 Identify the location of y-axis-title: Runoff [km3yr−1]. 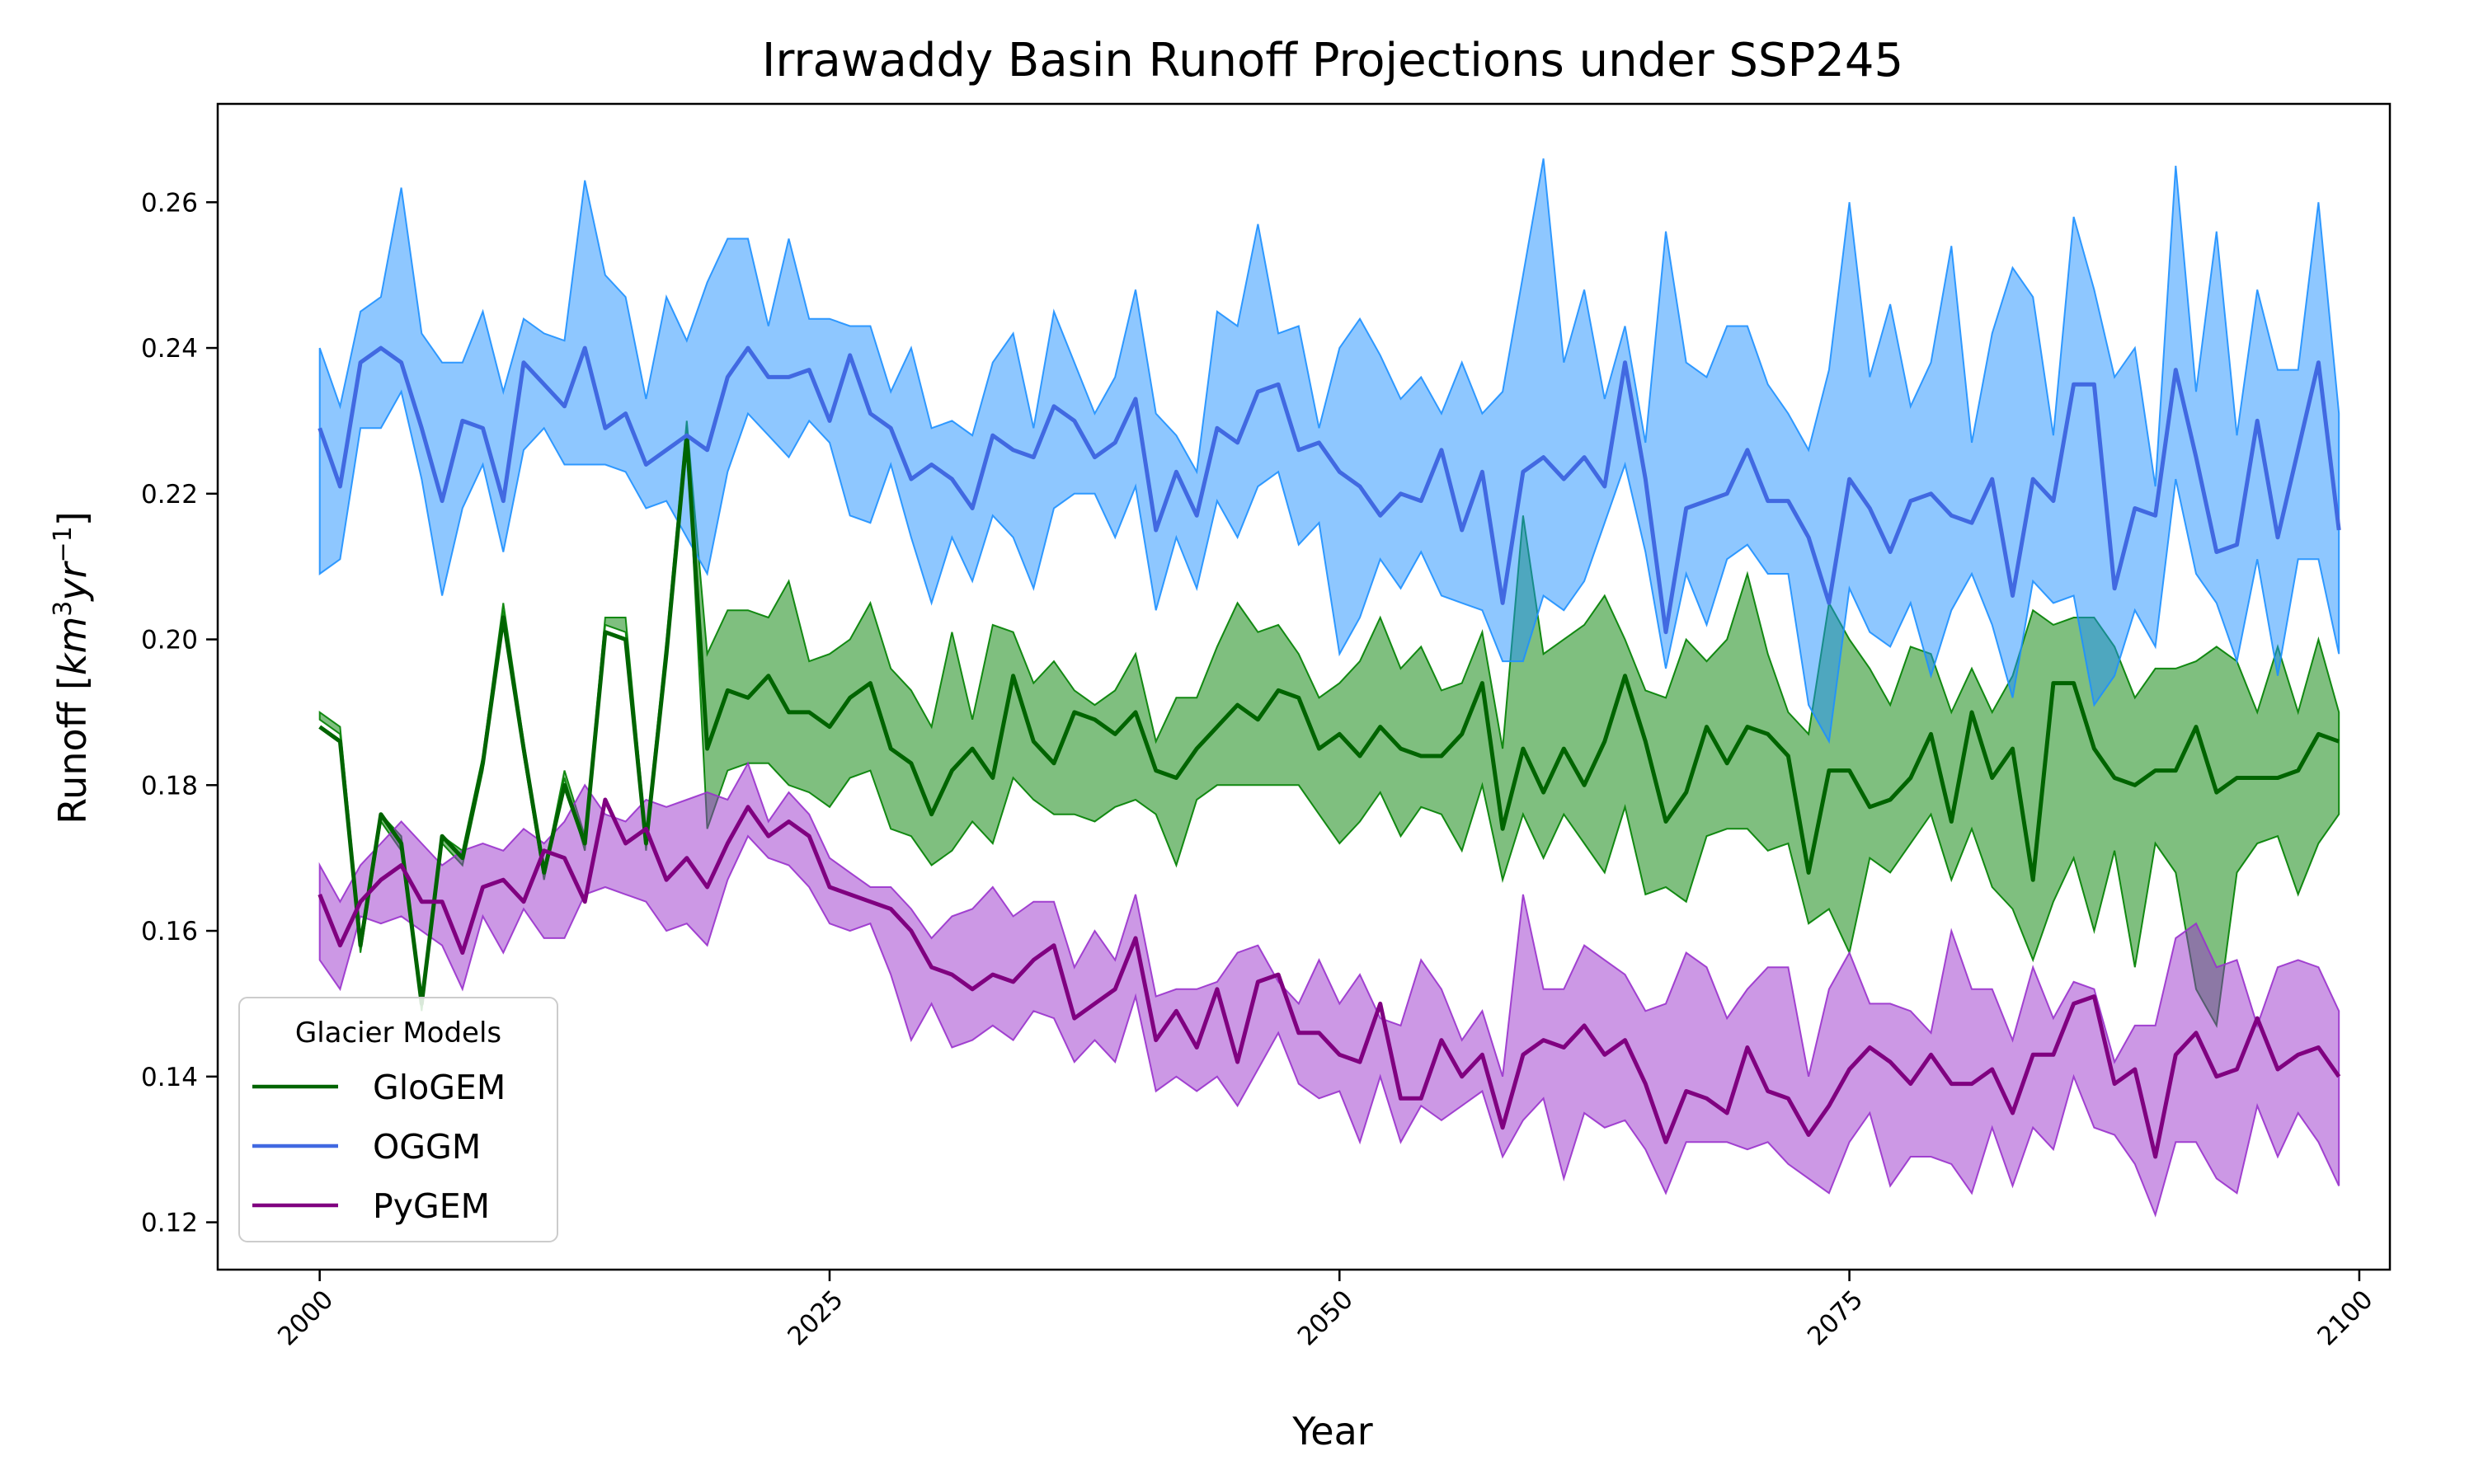
(72, 667).